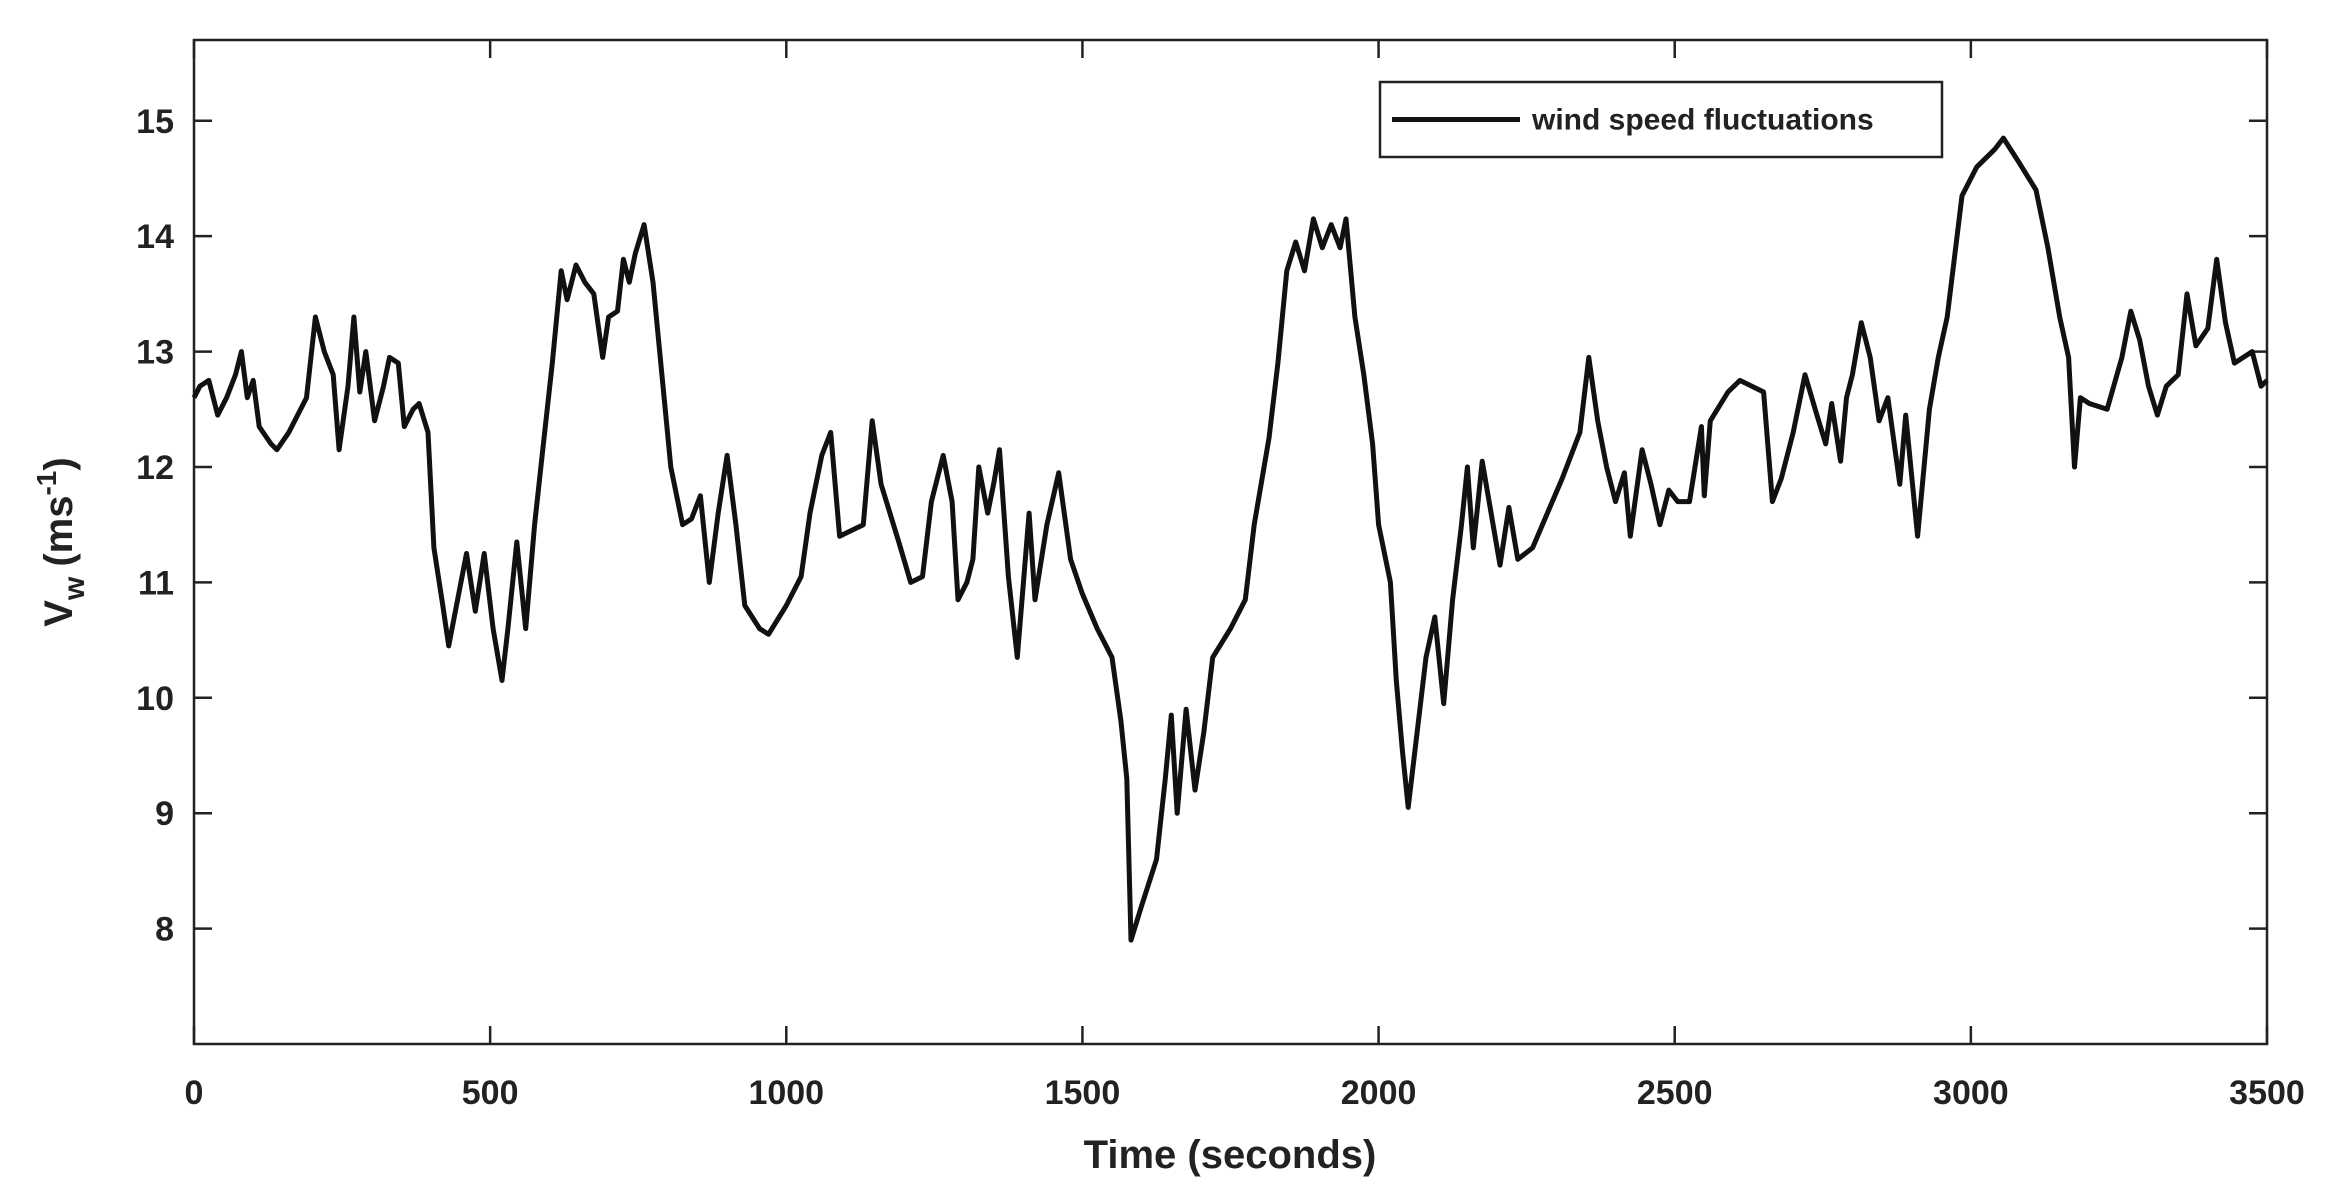 Image resolution: width=2330 pixels, height=1191 pixels. I want to click on y-tick-label: 12, so click(155, 468).